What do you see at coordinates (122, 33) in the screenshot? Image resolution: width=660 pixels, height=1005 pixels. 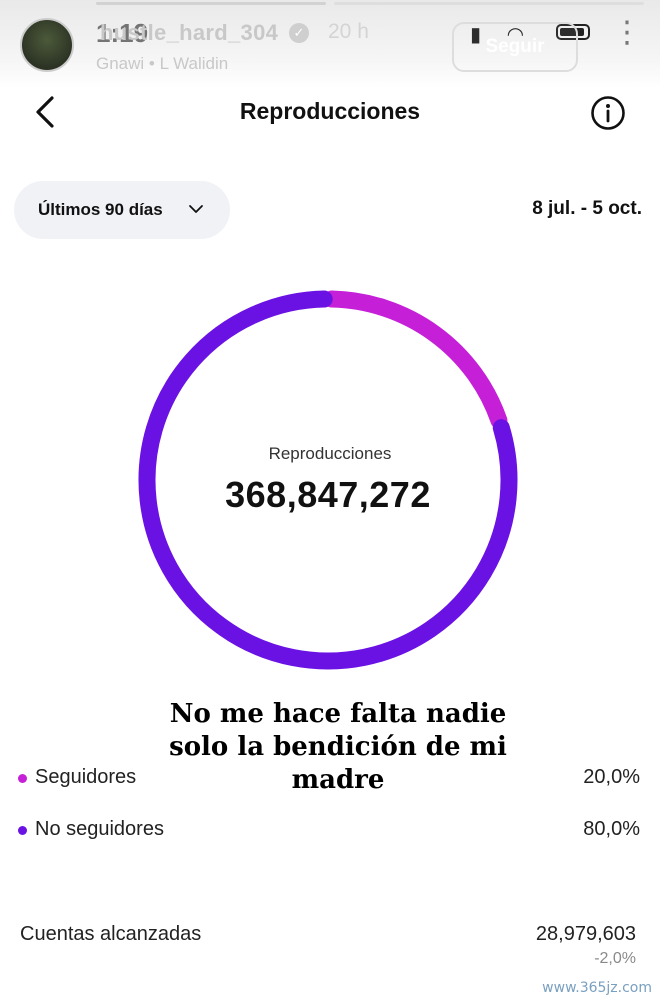 I see `status-time: 1:19` at bounding box center [122, 33].